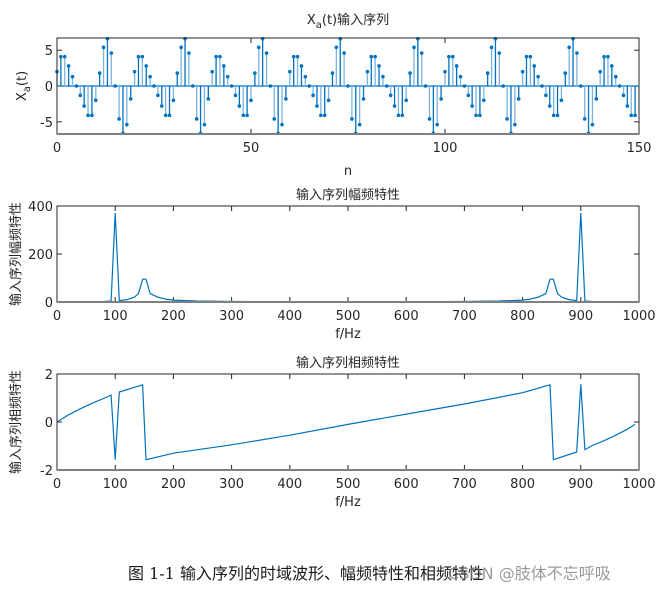 Image resolution: width=666 pixels, height=590 pixels. Describe the element at coordinates (289, 316) in the screenshot. I see `x-tick-label: 400` at that location.